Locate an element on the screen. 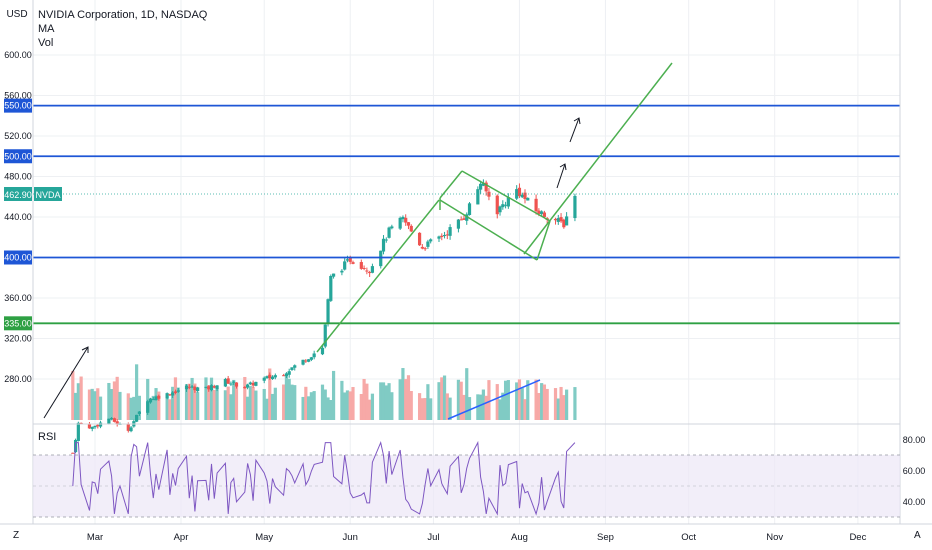  time-tick-label: Jun is located at coordinates (350, 537).